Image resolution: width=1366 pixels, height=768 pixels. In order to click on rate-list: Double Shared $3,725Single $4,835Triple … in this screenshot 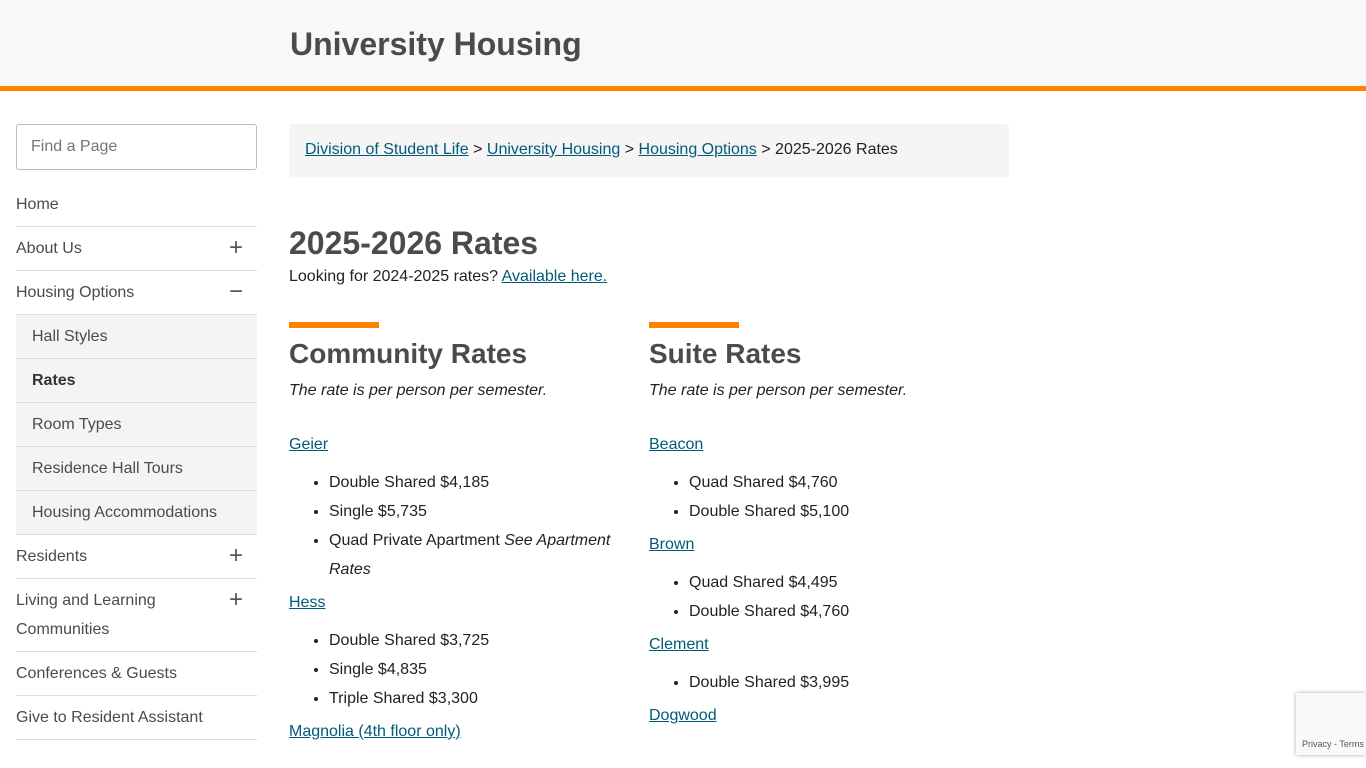, I will do `click(469, 669)`.